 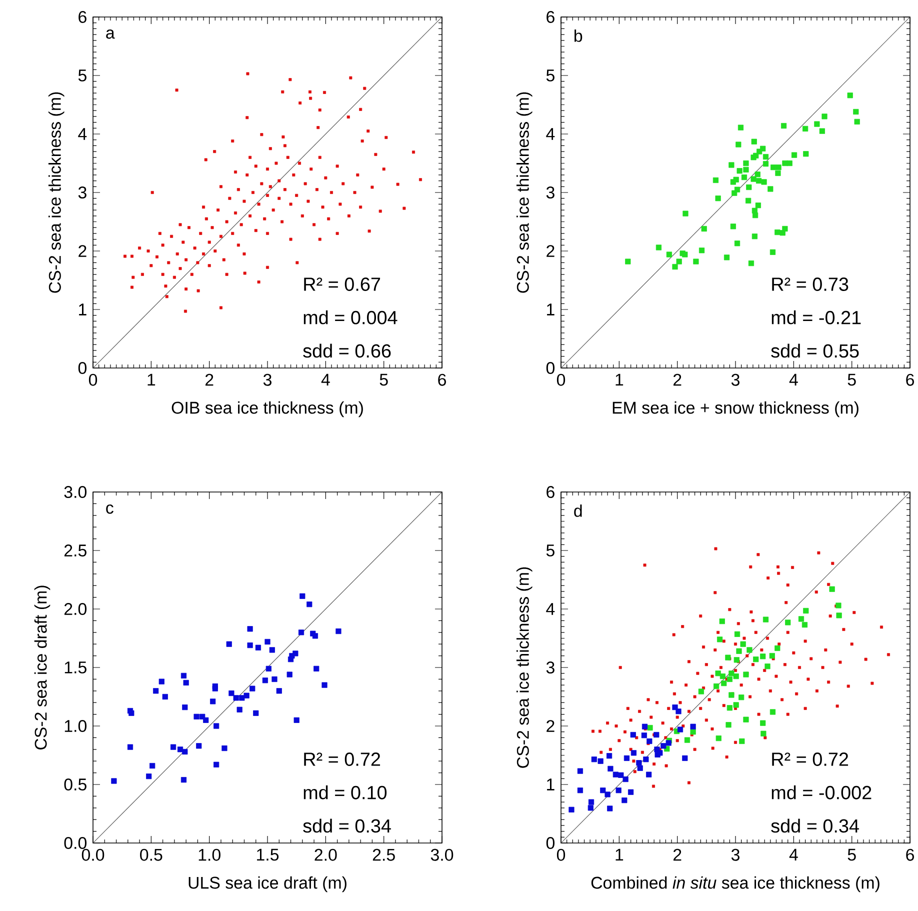 I want to click on x-axis-title: EM sea ice + snow thickness (m), so click(x=735, y=409).